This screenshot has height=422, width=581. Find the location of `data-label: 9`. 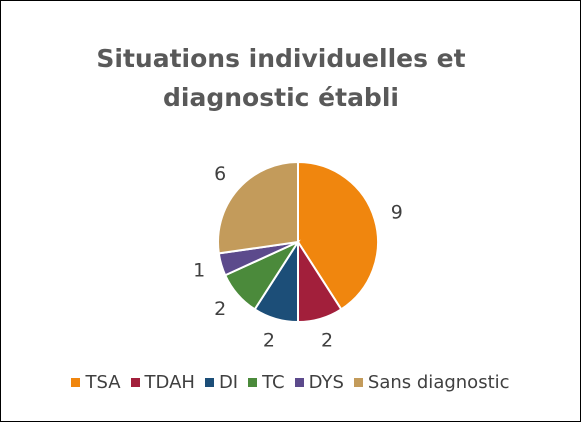

data-label: 9 is located at coordinates (397, 212).